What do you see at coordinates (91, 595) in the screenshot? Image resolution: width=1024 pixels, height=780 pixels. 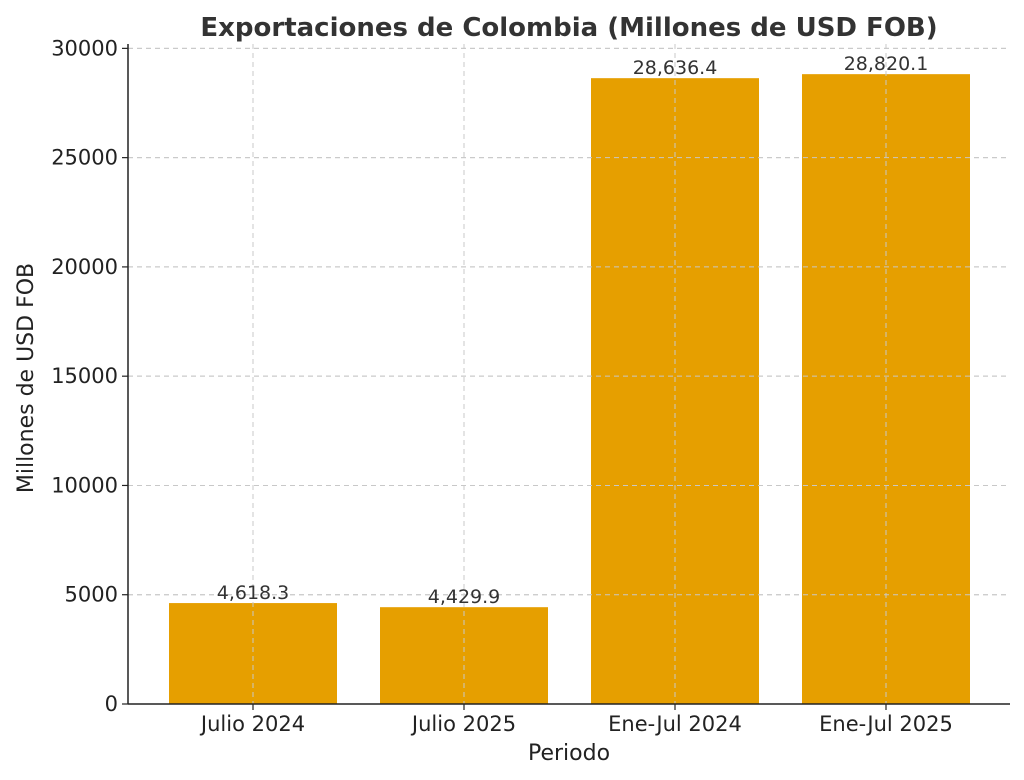 I see `y-tick-label: 5000` at bounding box center [91, 595].